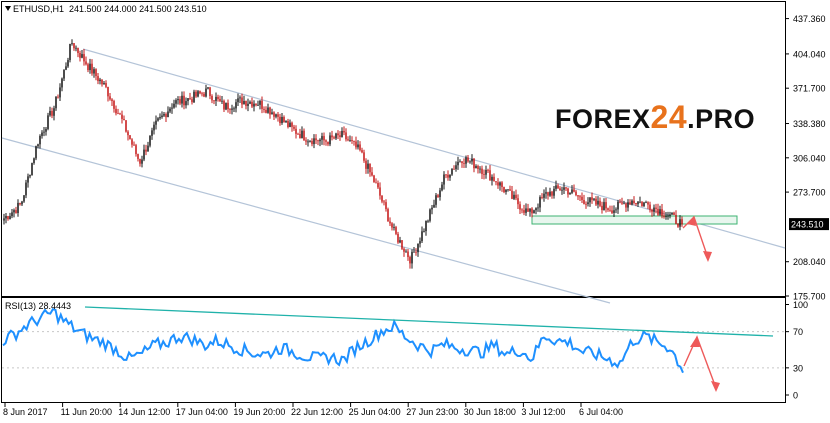 The width and height of the screenshot is (830, 423). What do you see at coordinates (809, 262) in the screenshot?
I see `price-tick-label: 208.040` at bounding box center [809, 262].